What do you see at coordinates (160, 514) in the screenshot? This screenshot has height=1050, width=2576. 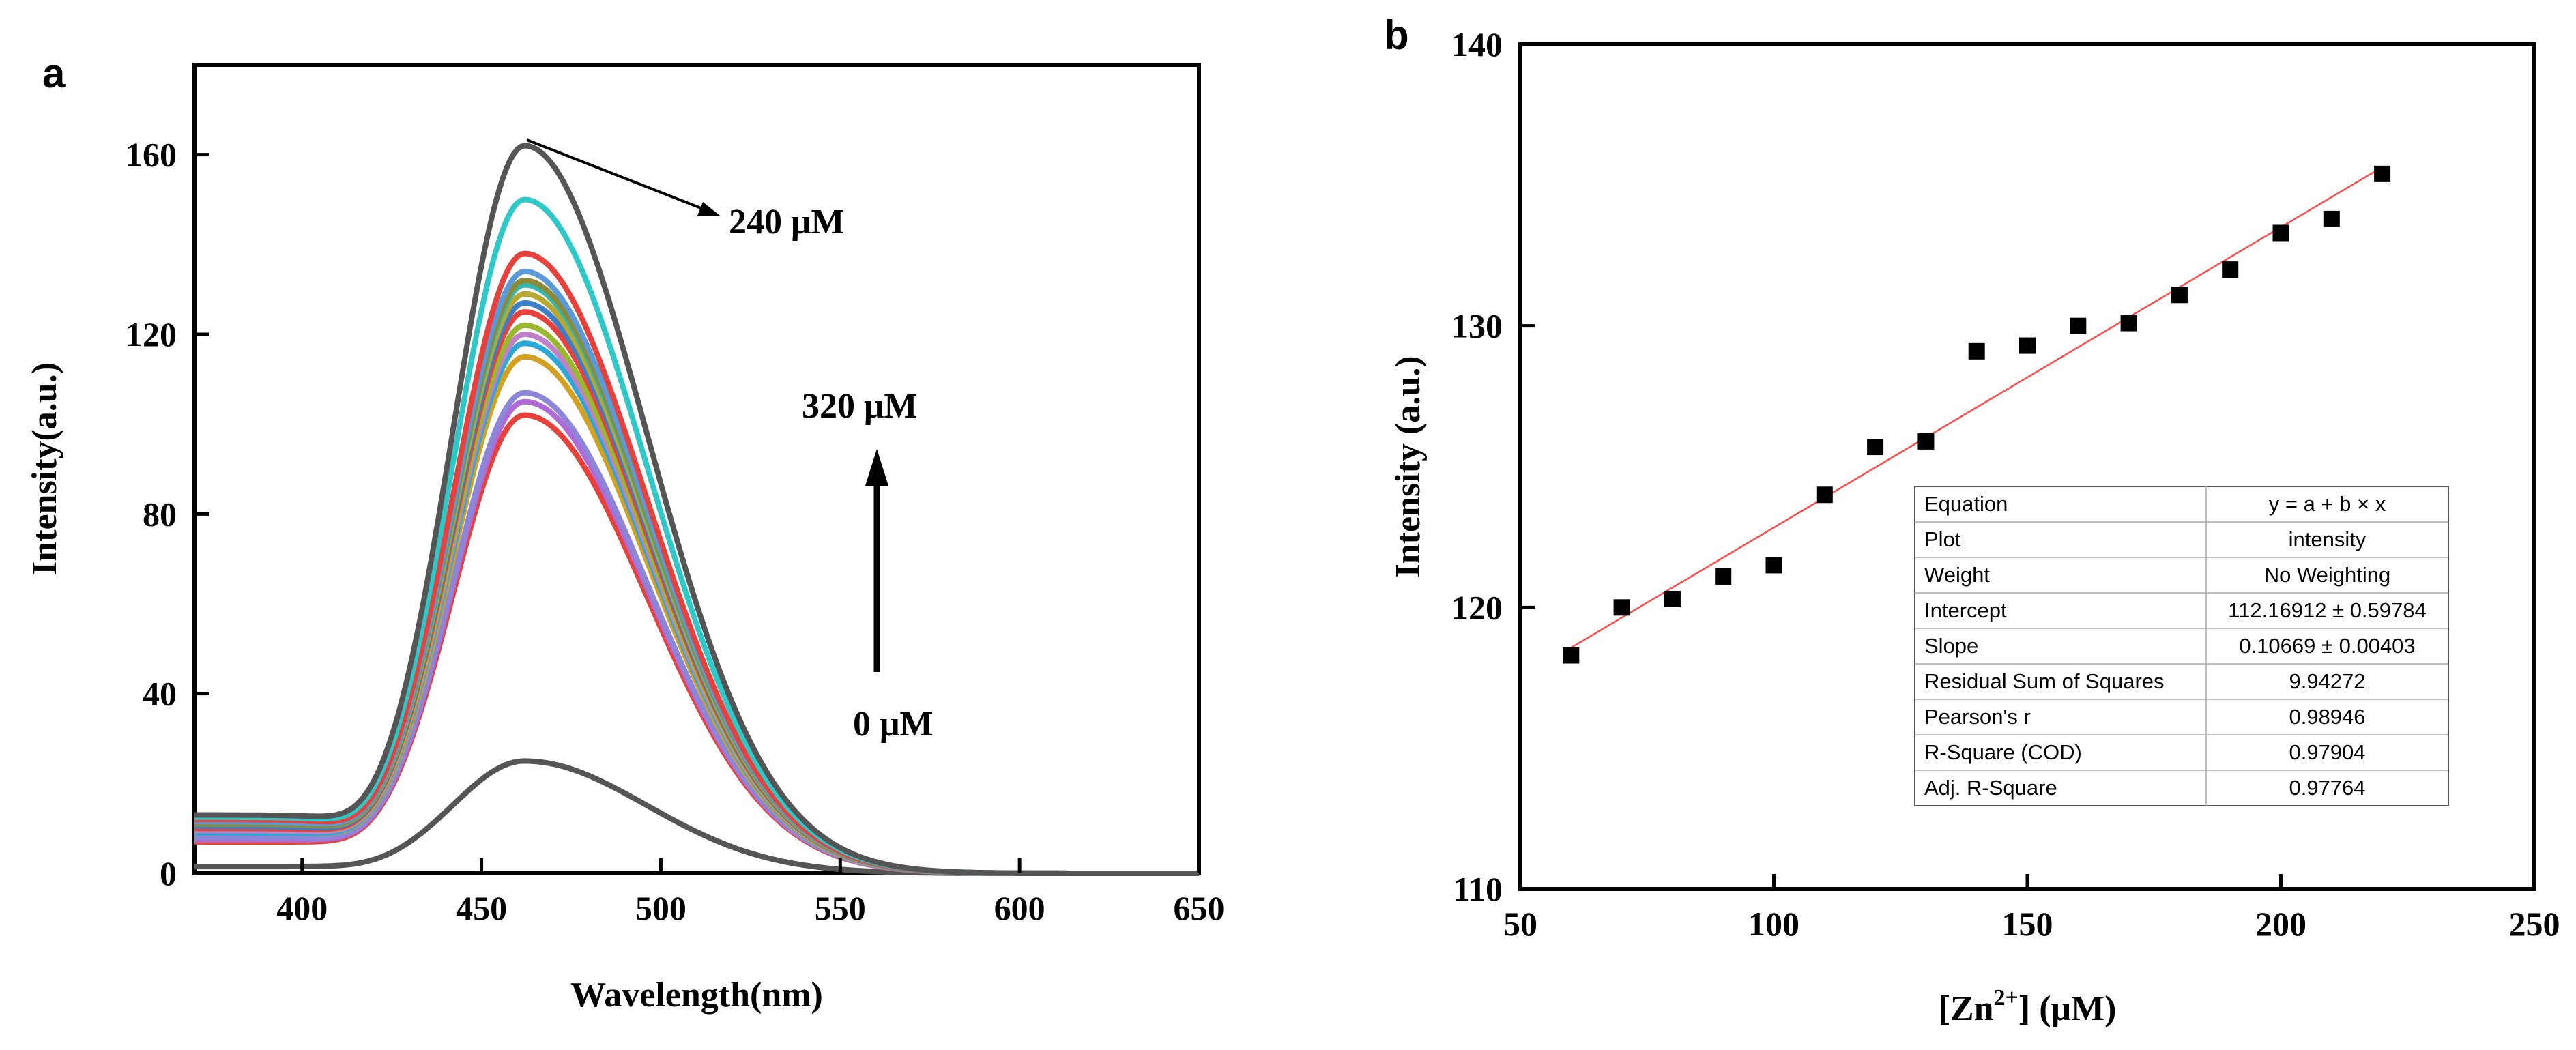 I see `y-tick-label: 80` at bounding box center [160, 514].